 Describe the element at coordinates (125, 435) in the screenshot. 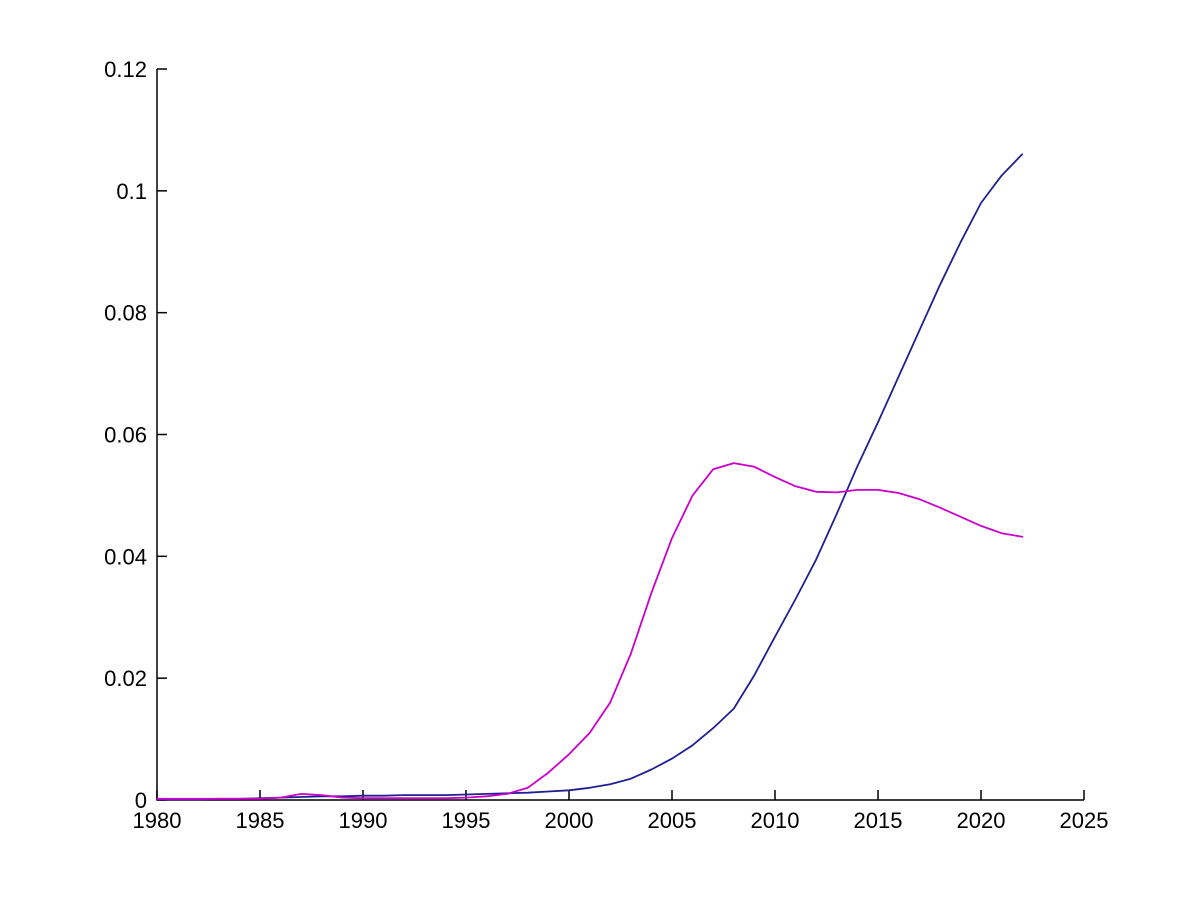

I see `y-tick-label-0.06: 0.06` at that location.